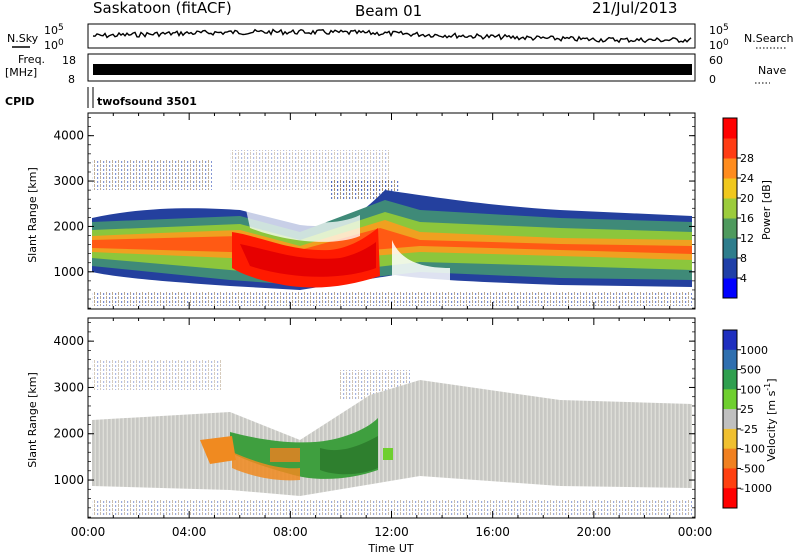 Image resolution: width=800 pixels, height=554 pixels. Describe the element at coordinates (492, 532) in the screenshot. I see `x-tick-label: 16:00` at that location.